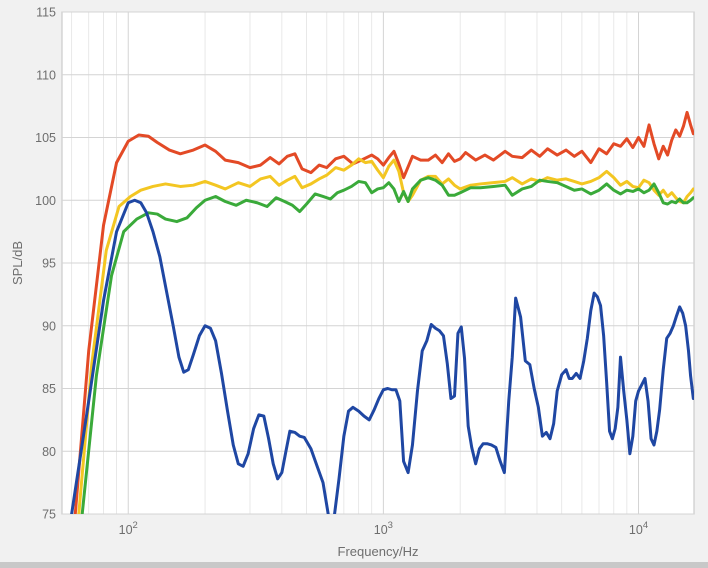 The height and width of the screenshot is (568, 708). What do you see at coordinates (17, 263) in the screenshot?
I see `y-axis-label: SPL/dB` at bounding box center [17, 263].